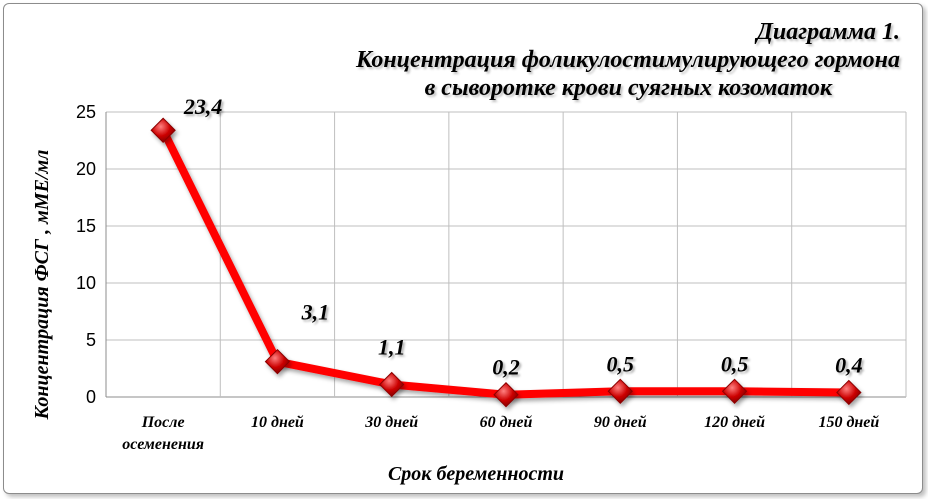  I want to click on x-tick-label: 30 дней, so click(391, 422).